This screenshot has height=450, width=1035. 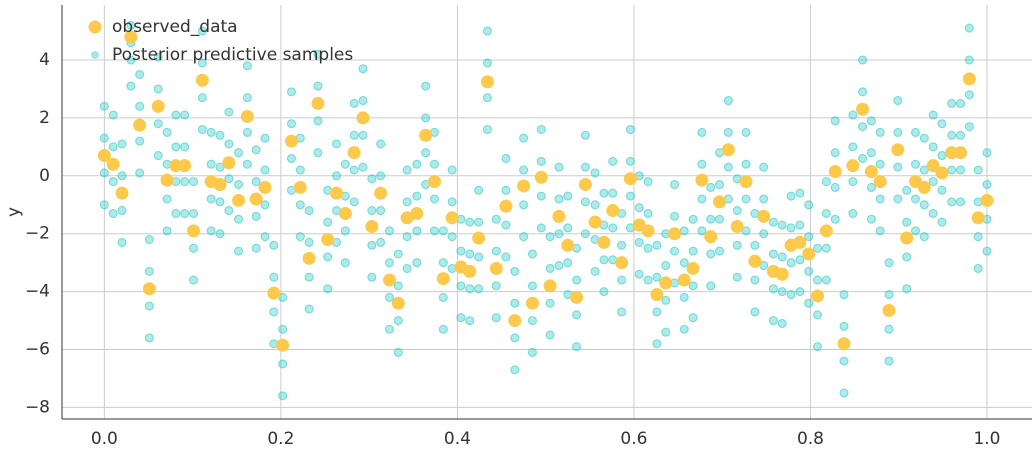 I want to click on x-tick-label: 0.4, so click(x=457, y=439).